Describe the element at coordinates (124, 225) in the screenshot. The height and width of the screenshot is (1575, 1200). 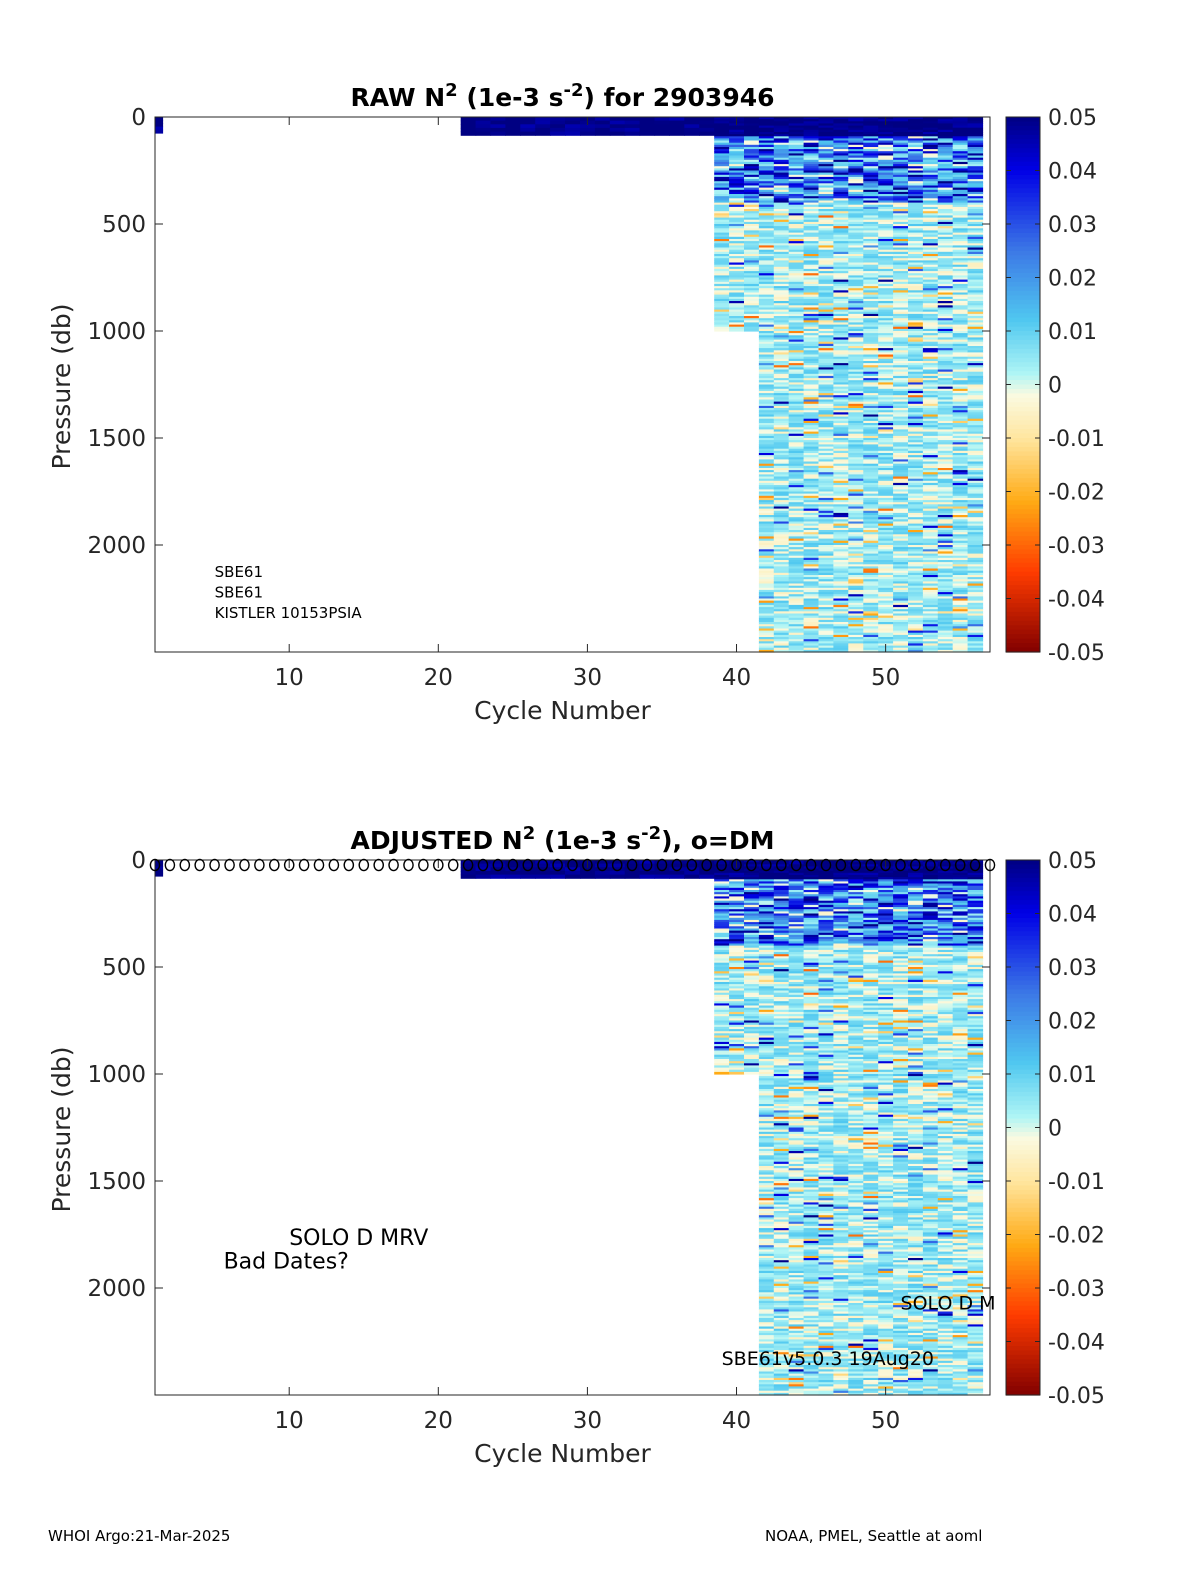
I see `y-tick-label: 500` at that location.